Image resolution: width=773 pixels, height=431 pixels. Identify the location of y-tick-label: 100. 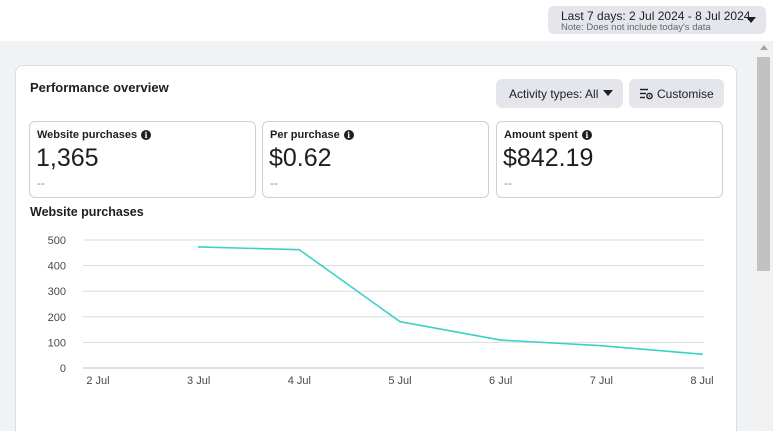
(57, 343).